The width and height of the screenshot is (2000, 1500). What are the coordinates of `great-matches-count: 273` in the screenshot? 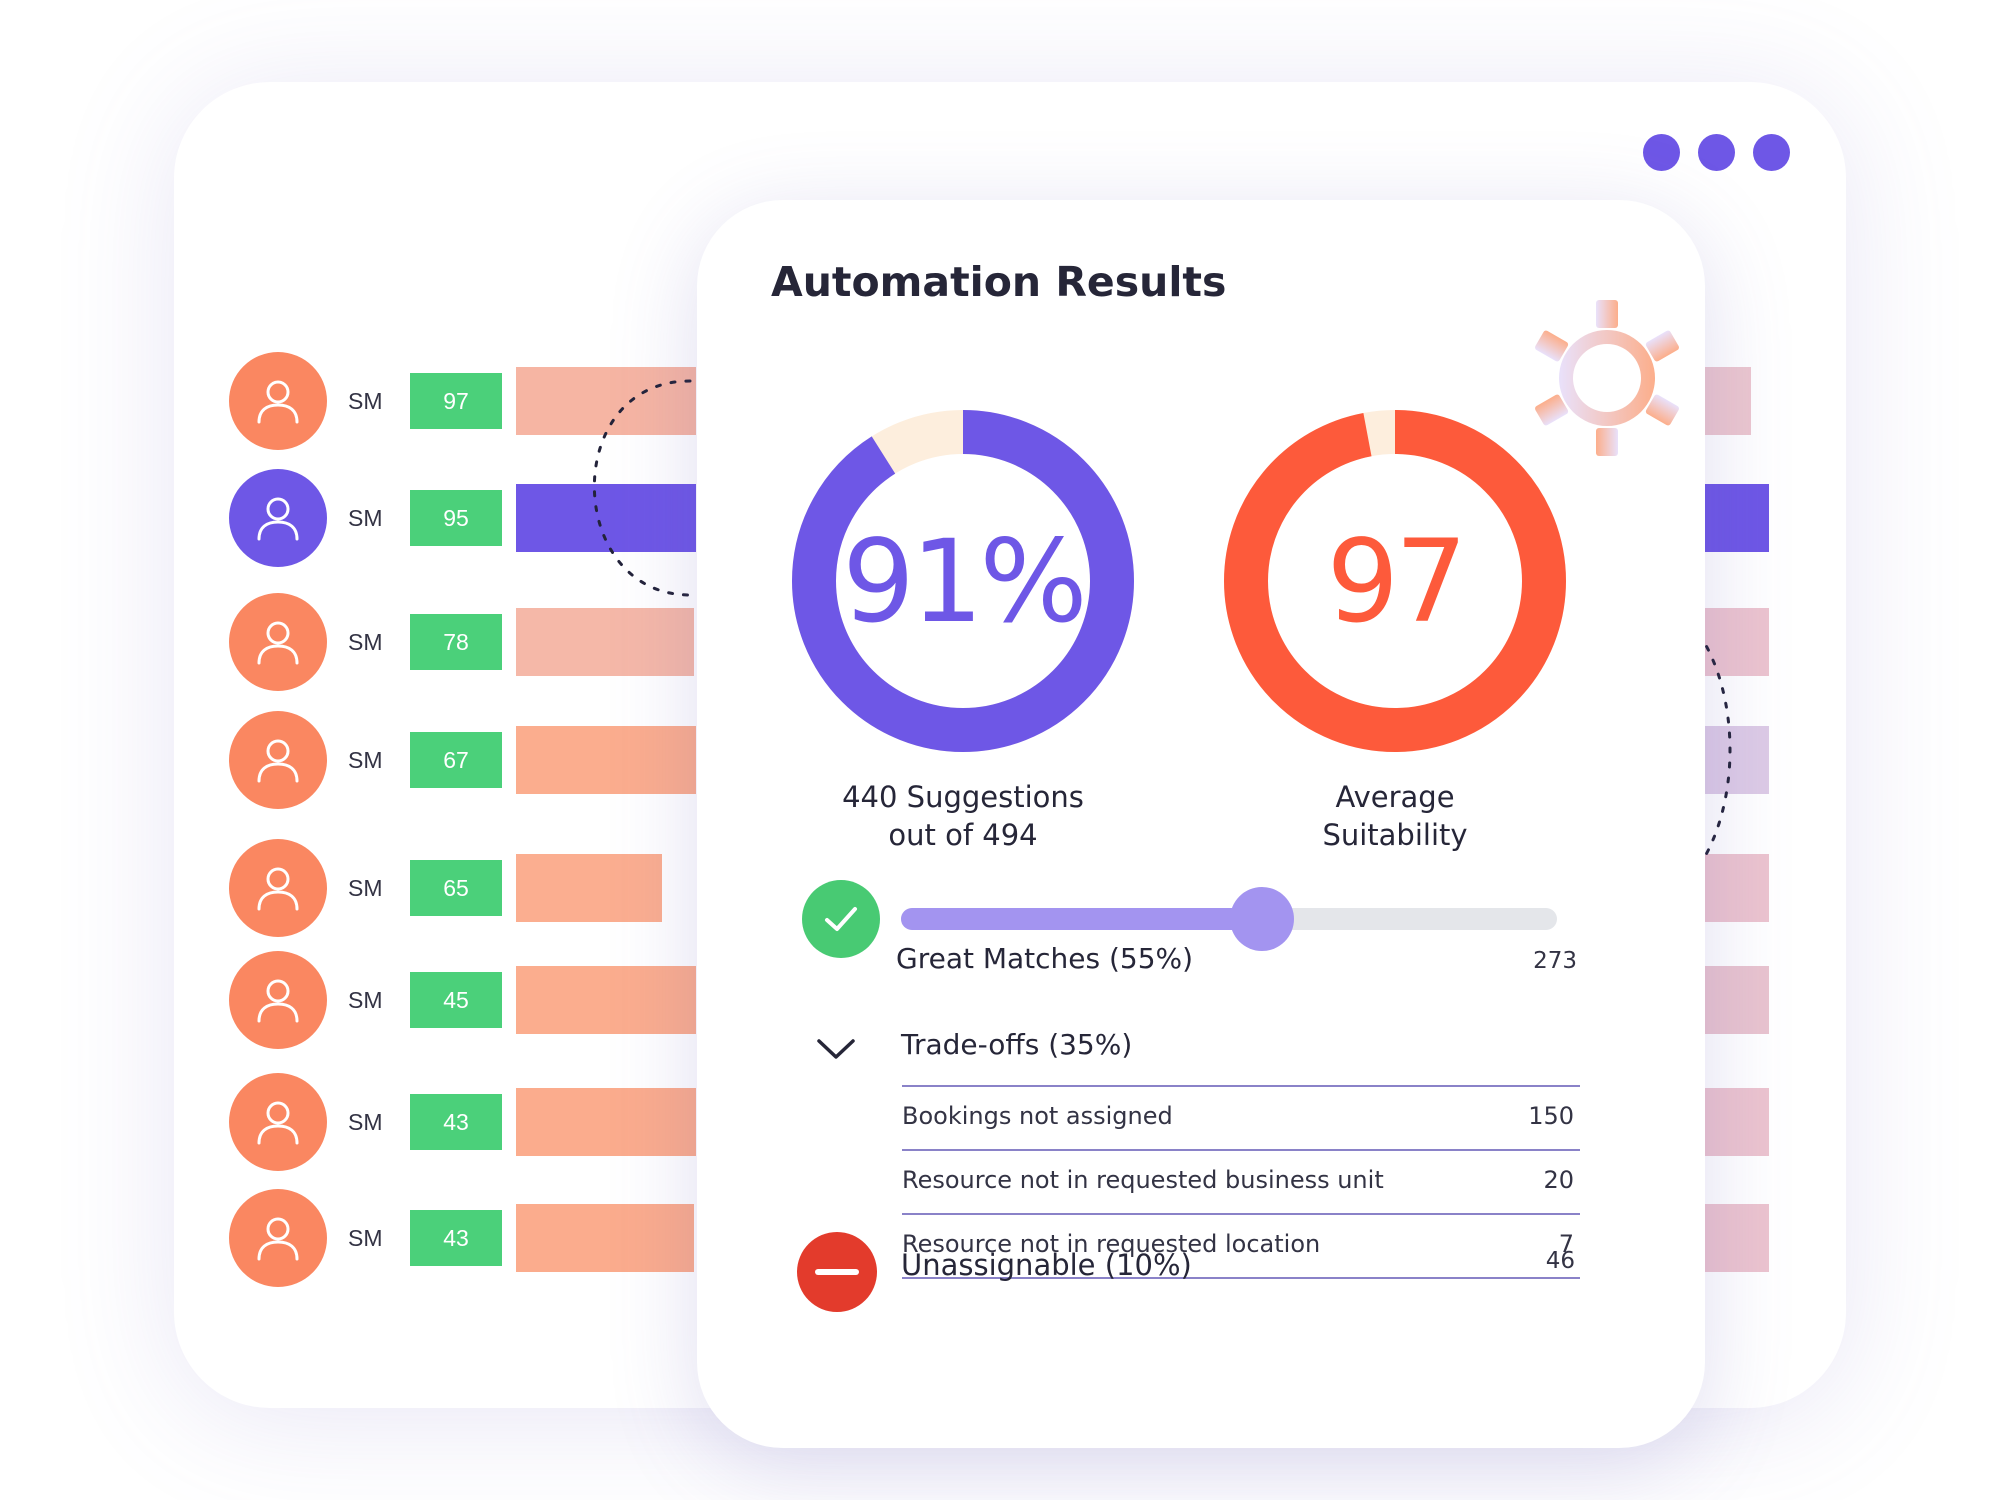 It's located at (1555, 961).